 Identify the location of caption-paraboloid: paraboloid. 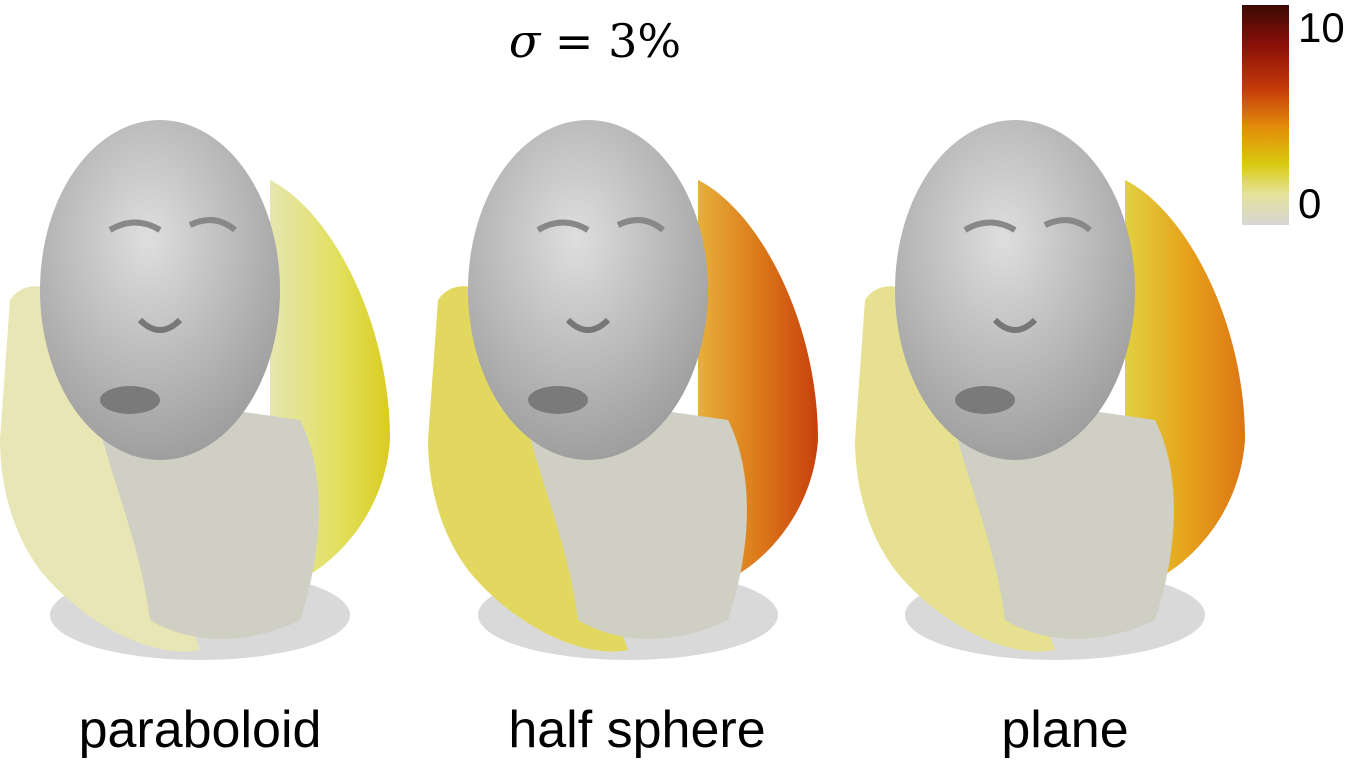
(200, 730).